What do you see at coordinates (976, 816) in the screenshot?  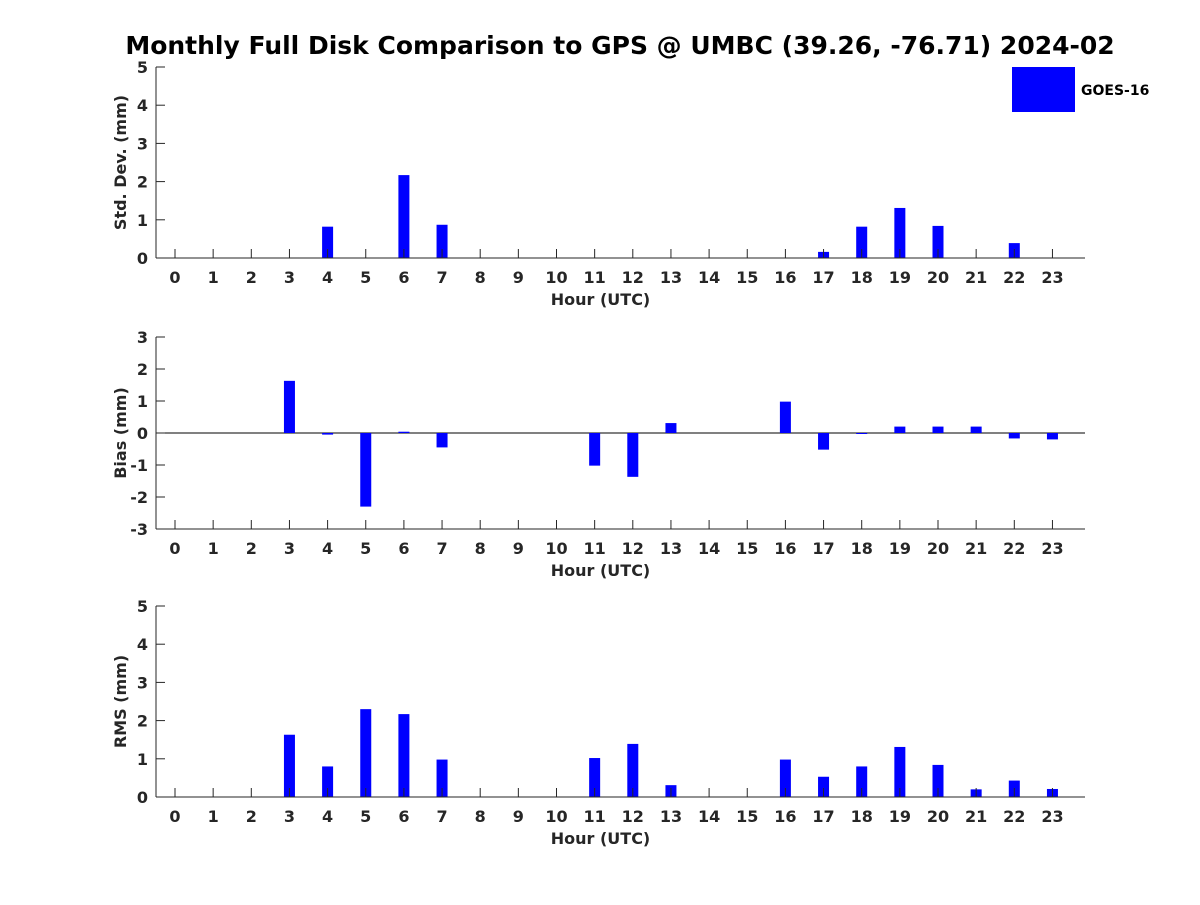 I see `x-tick-label: 21` at bounding box center [976, 816].